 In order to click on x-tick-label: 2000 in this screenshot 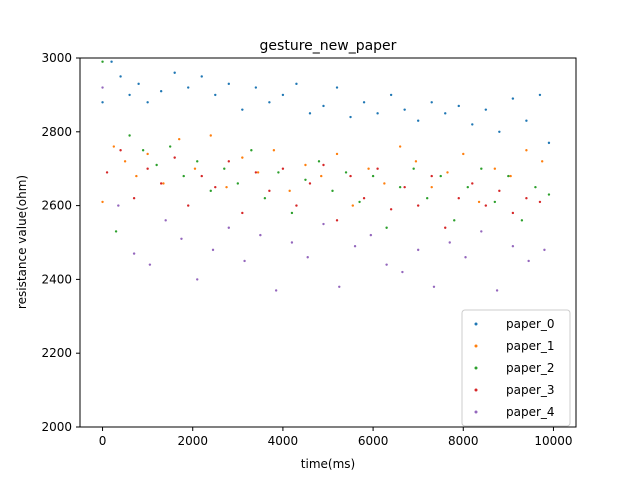, I will do `click(192, 441)`.